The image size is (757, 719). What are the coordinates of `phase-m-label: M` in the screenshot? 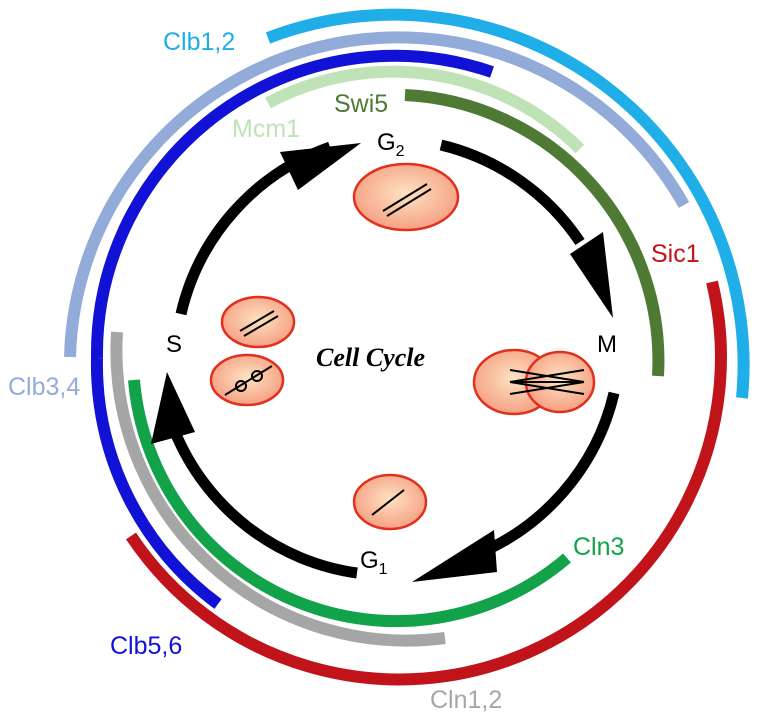 It's located at (607, 344).